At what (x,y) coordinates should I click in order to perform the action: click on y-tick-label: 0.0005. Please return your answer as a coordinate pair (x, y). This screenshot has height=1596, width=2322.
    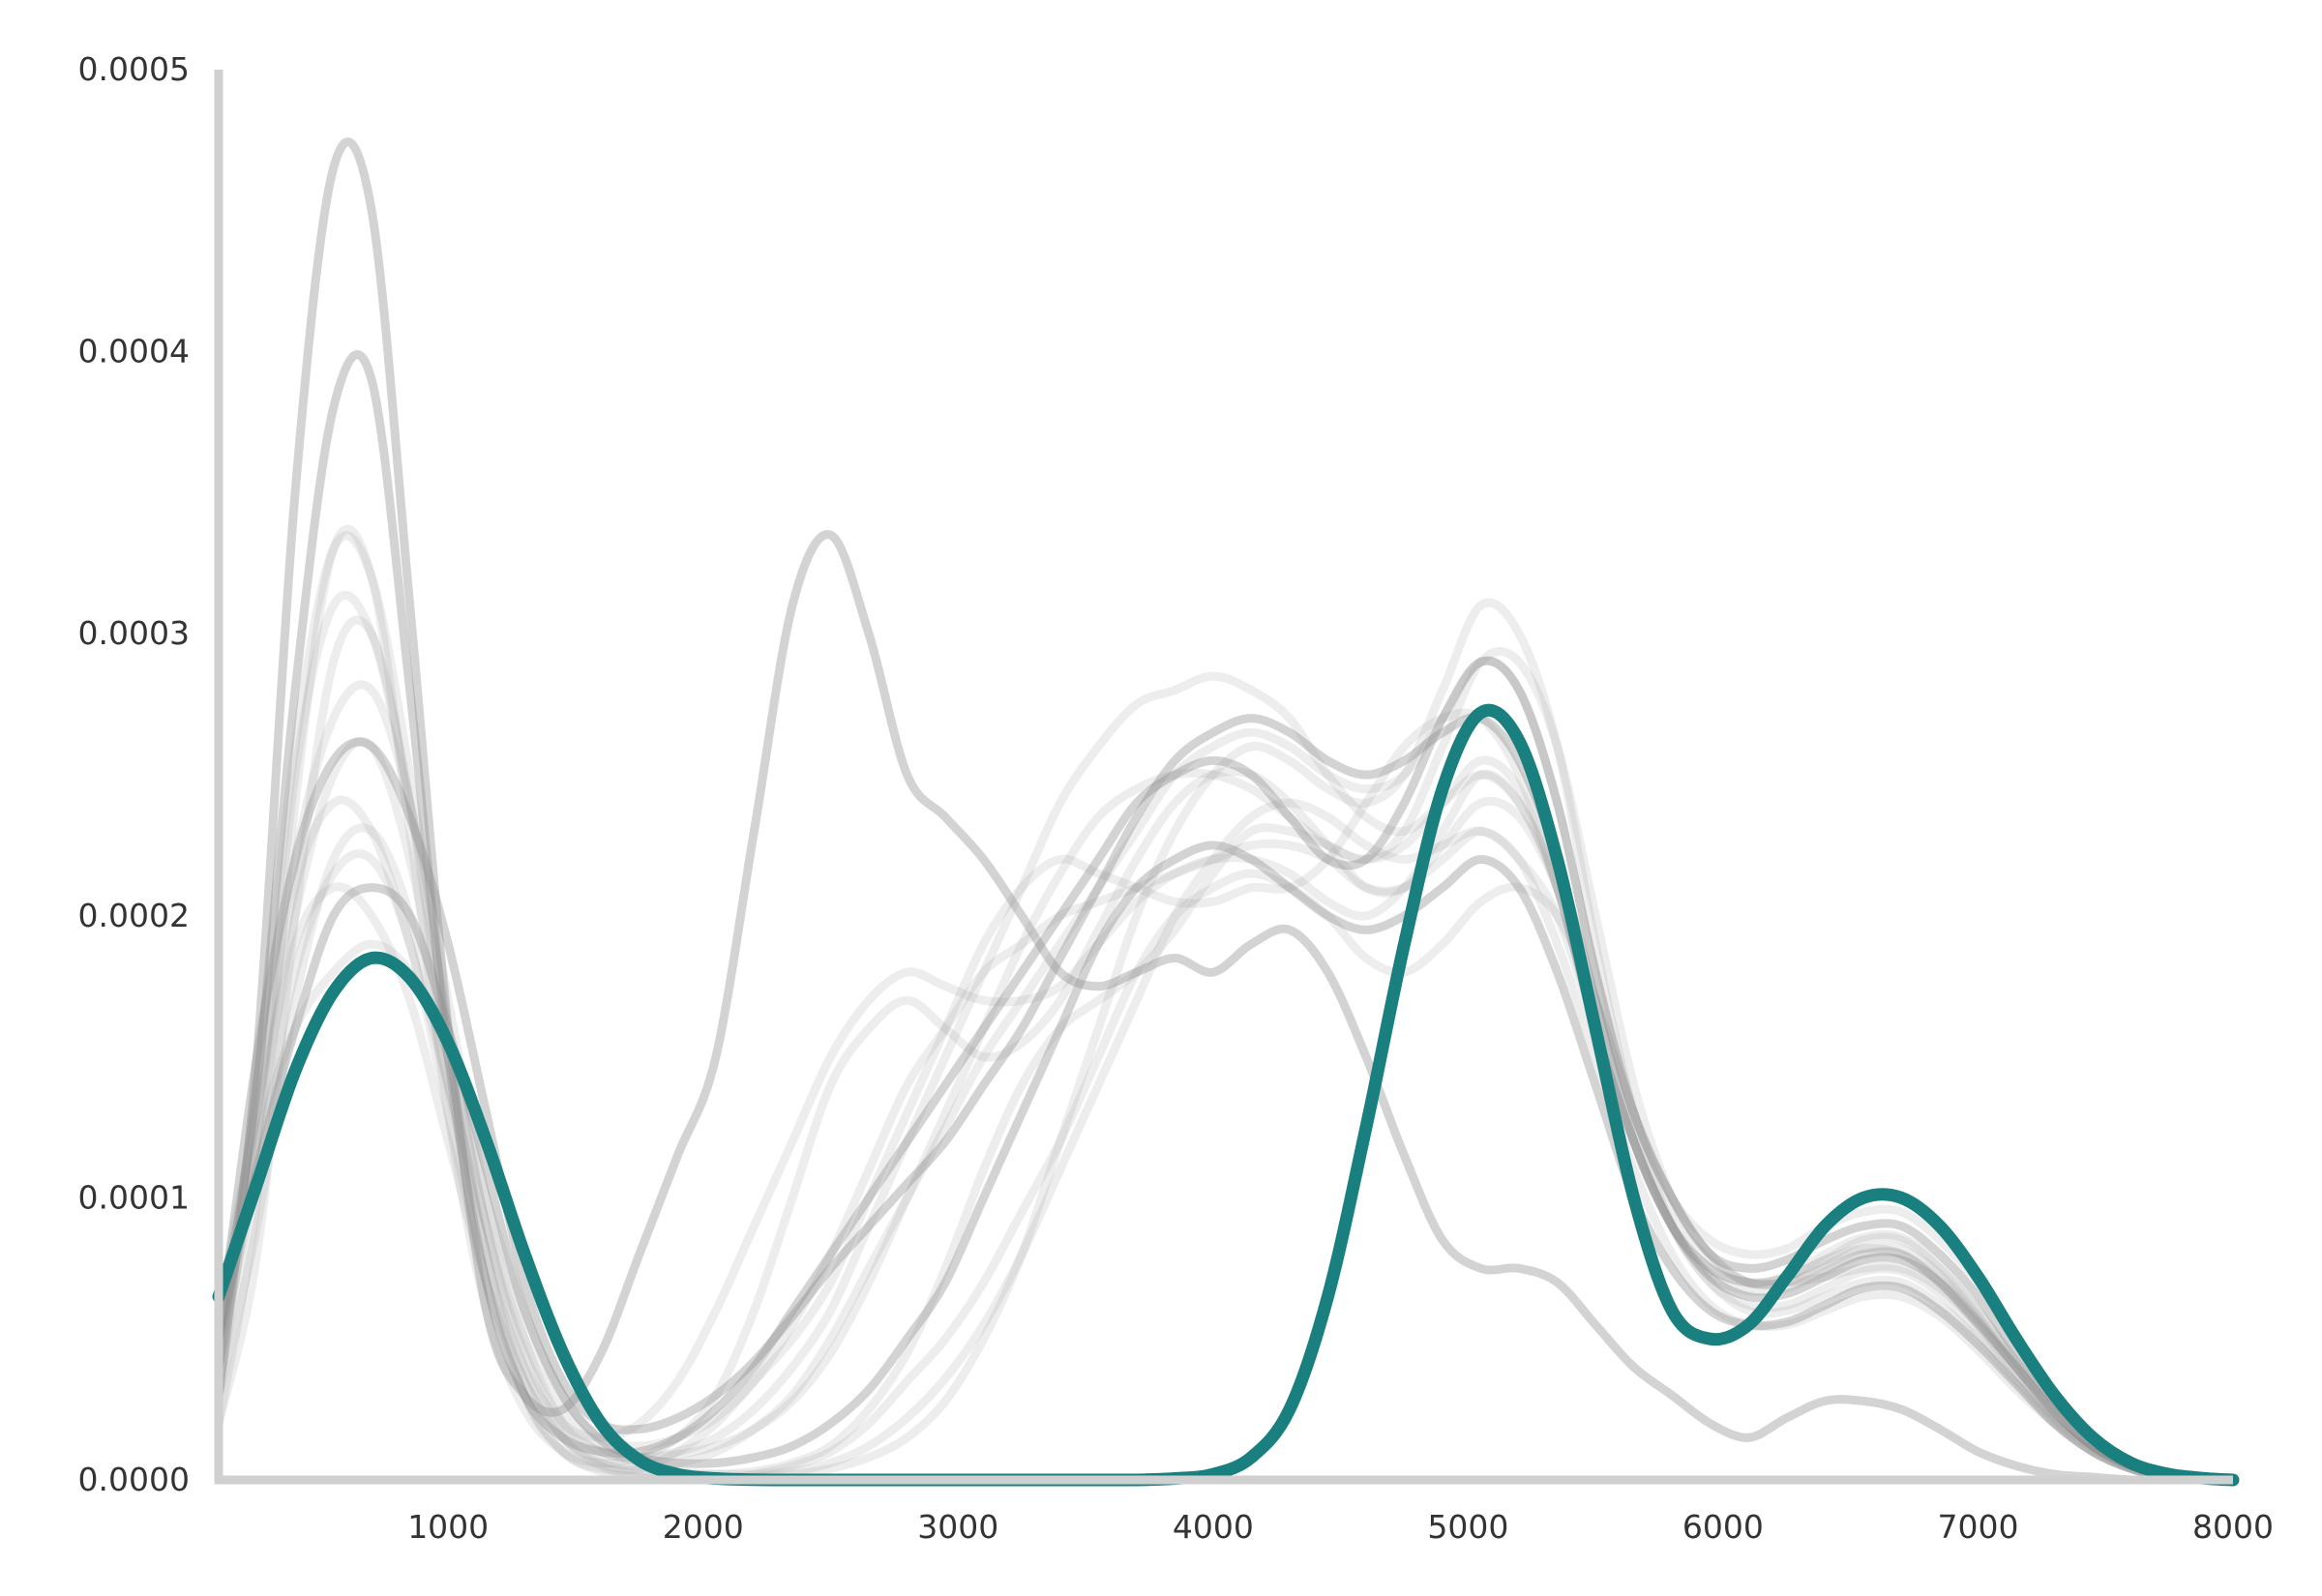
    Looking at the image, I should click on (134, 69).